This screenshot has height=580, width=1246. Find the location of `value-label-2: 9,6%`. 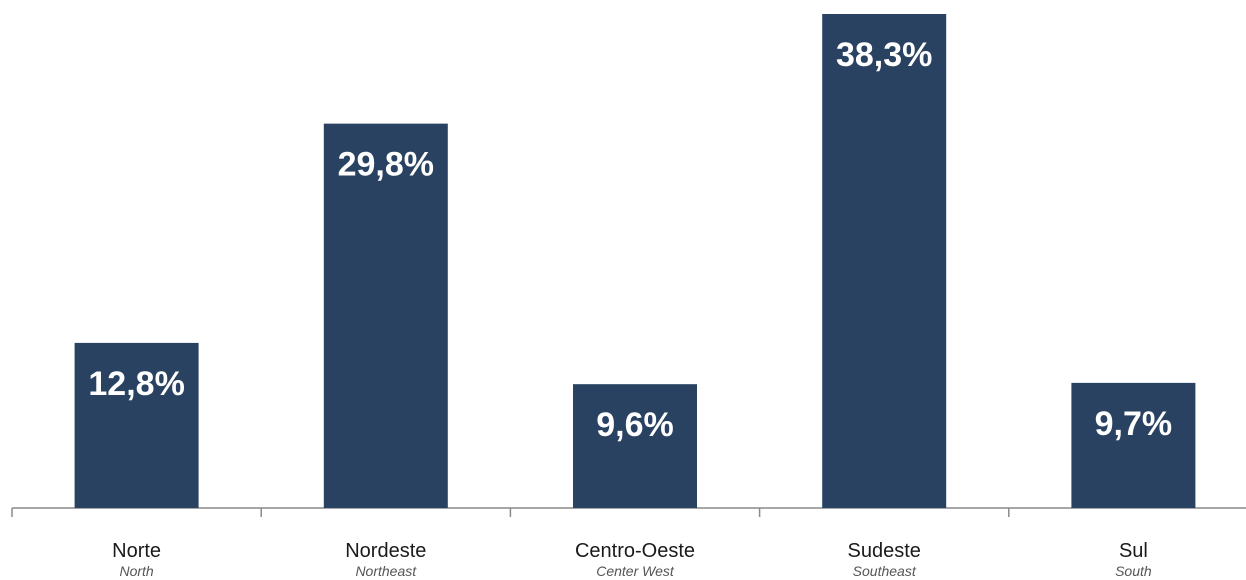

value-label-2: 9,6% is located at coordinates (635, 425).